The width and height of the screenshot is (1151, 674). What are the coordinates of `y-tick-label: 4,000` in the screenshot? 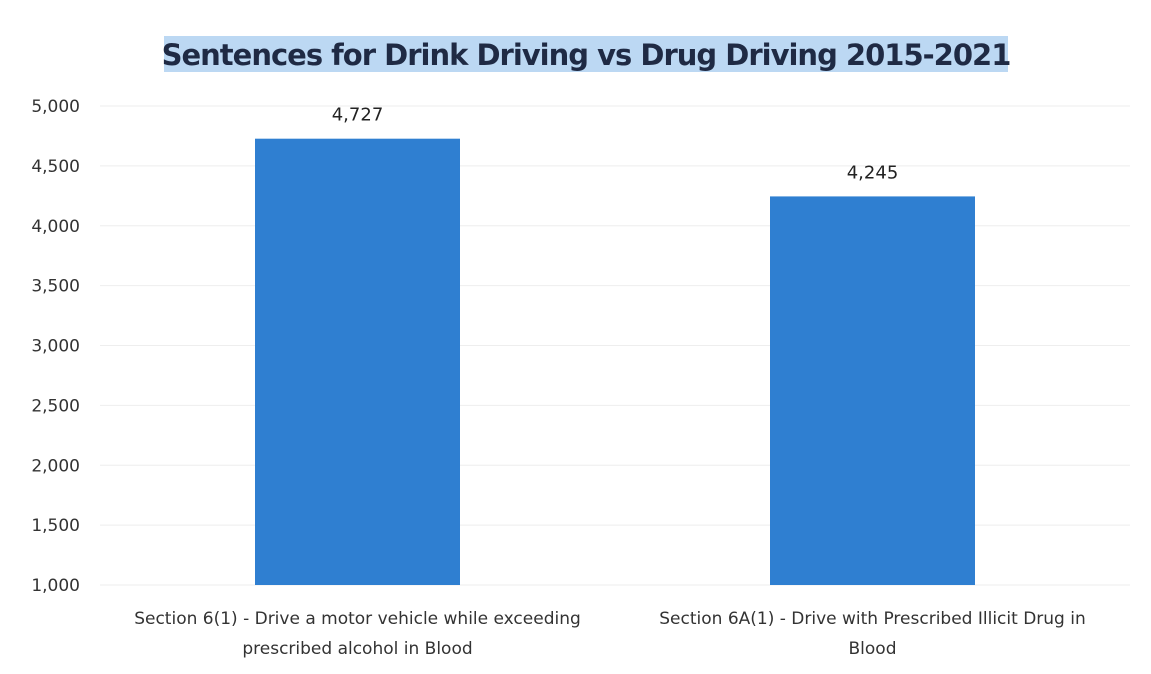 It's located at (55, 227).